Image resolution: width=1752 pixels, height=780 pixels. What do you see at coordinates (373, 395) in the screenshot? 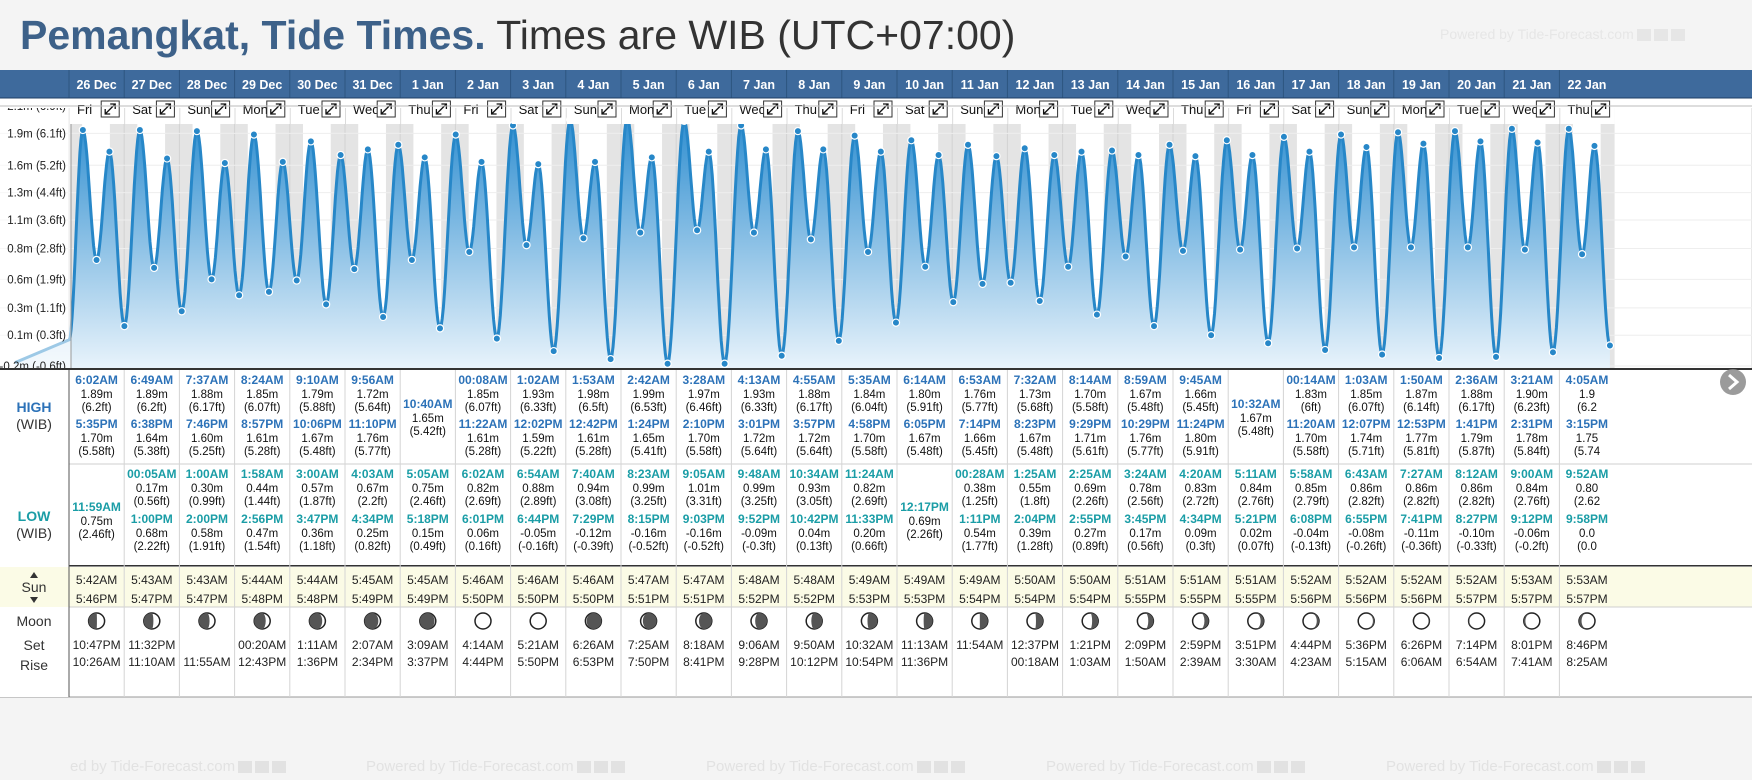
I see `high-tide-height-m: 1.72m` at bounding box center [373, 395].